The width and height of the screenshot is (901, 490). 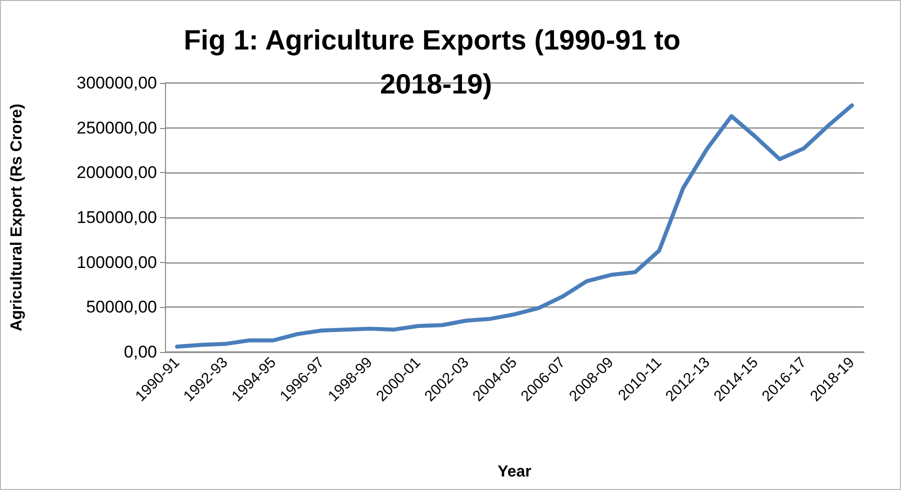 What do you see at coordinates (121, 307) in the screenshot?
I see `y-tick-label: 50000,00` at bounding box center [121, 307].